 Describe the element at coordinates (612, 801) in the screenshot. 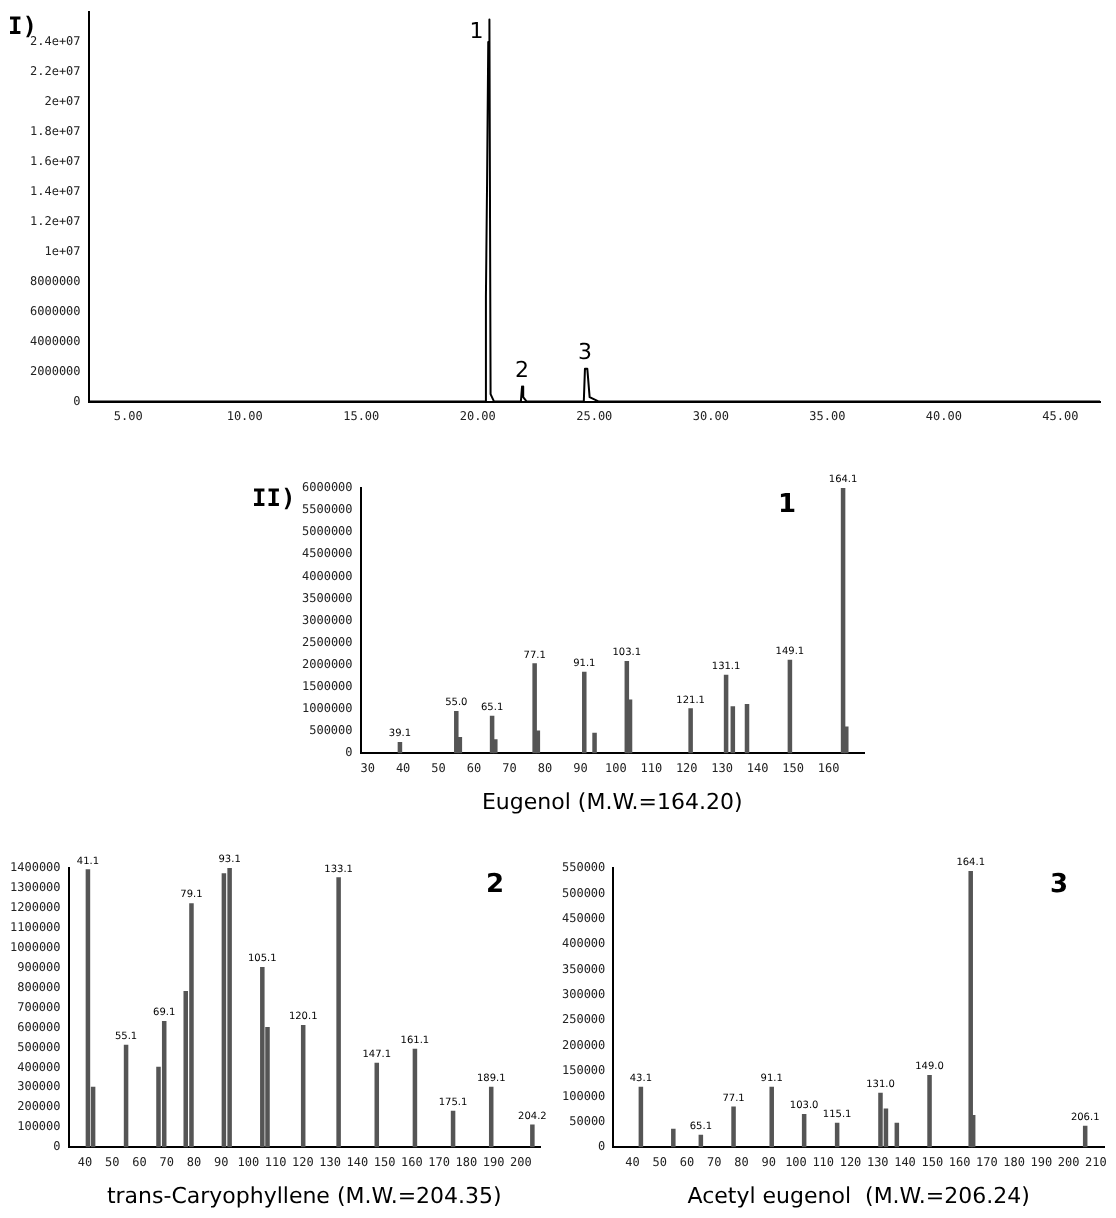

I see `x-axis-title: Eugenol (M.W.=164.20)` at that location.